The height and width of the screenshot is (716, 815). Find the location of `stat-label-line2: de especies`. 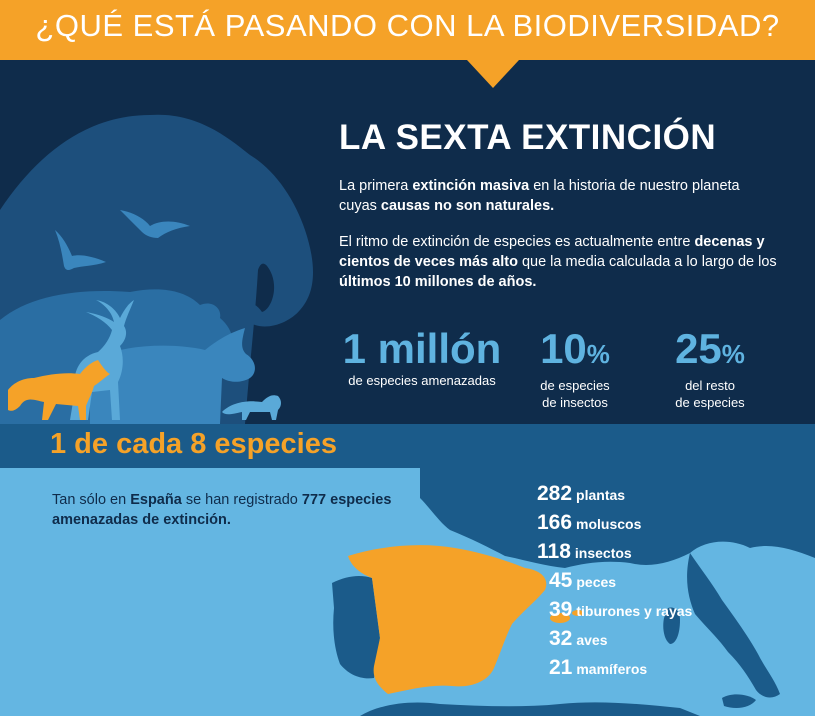

stat-label-line2: de especies is located at coordinates (710, 402).